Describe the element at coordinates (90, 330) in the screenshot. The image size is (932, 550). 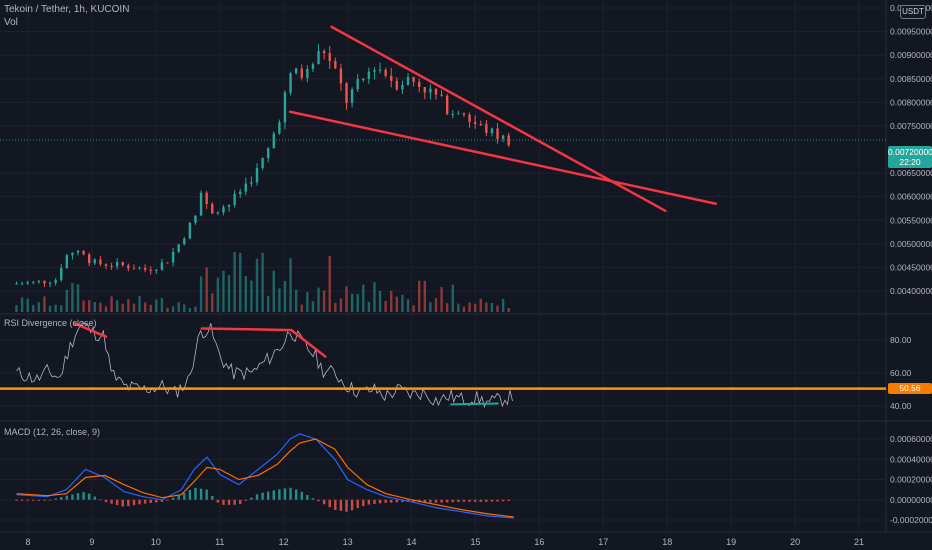
I see `rsi-div1-line` at that location.